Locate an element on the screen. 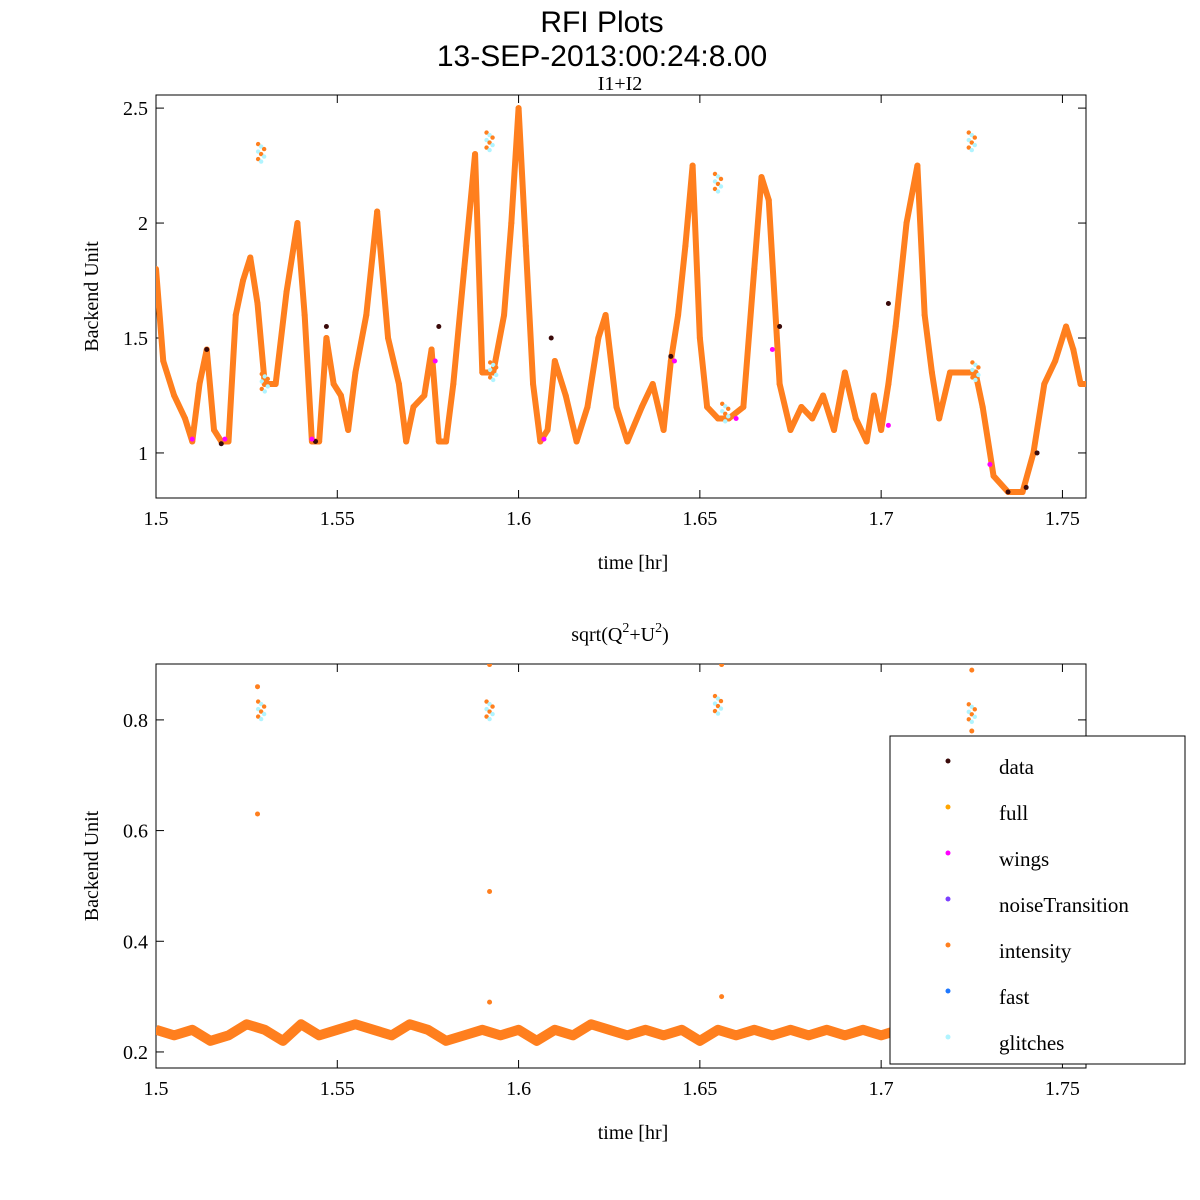 The height and width of the screenshot is (1200, 1200). legend-label: glitches is located at coordinates (1031, 1043).